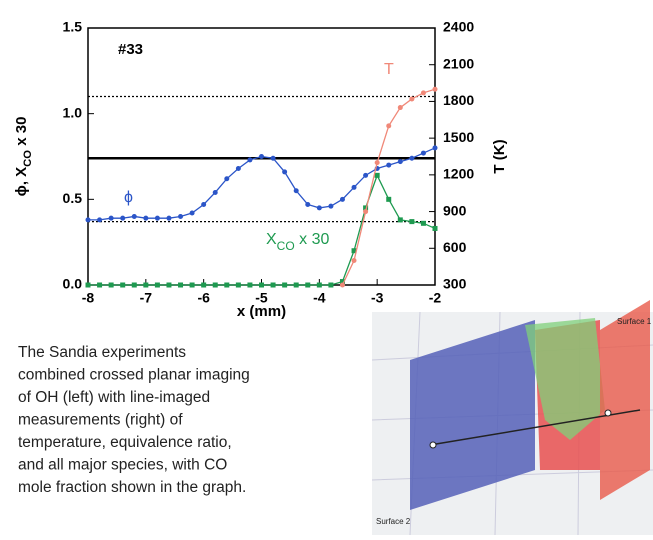 The height and width of the screenshot is (540, 653). I want to click on y2-tick-label: 2400, so click(458, 27).